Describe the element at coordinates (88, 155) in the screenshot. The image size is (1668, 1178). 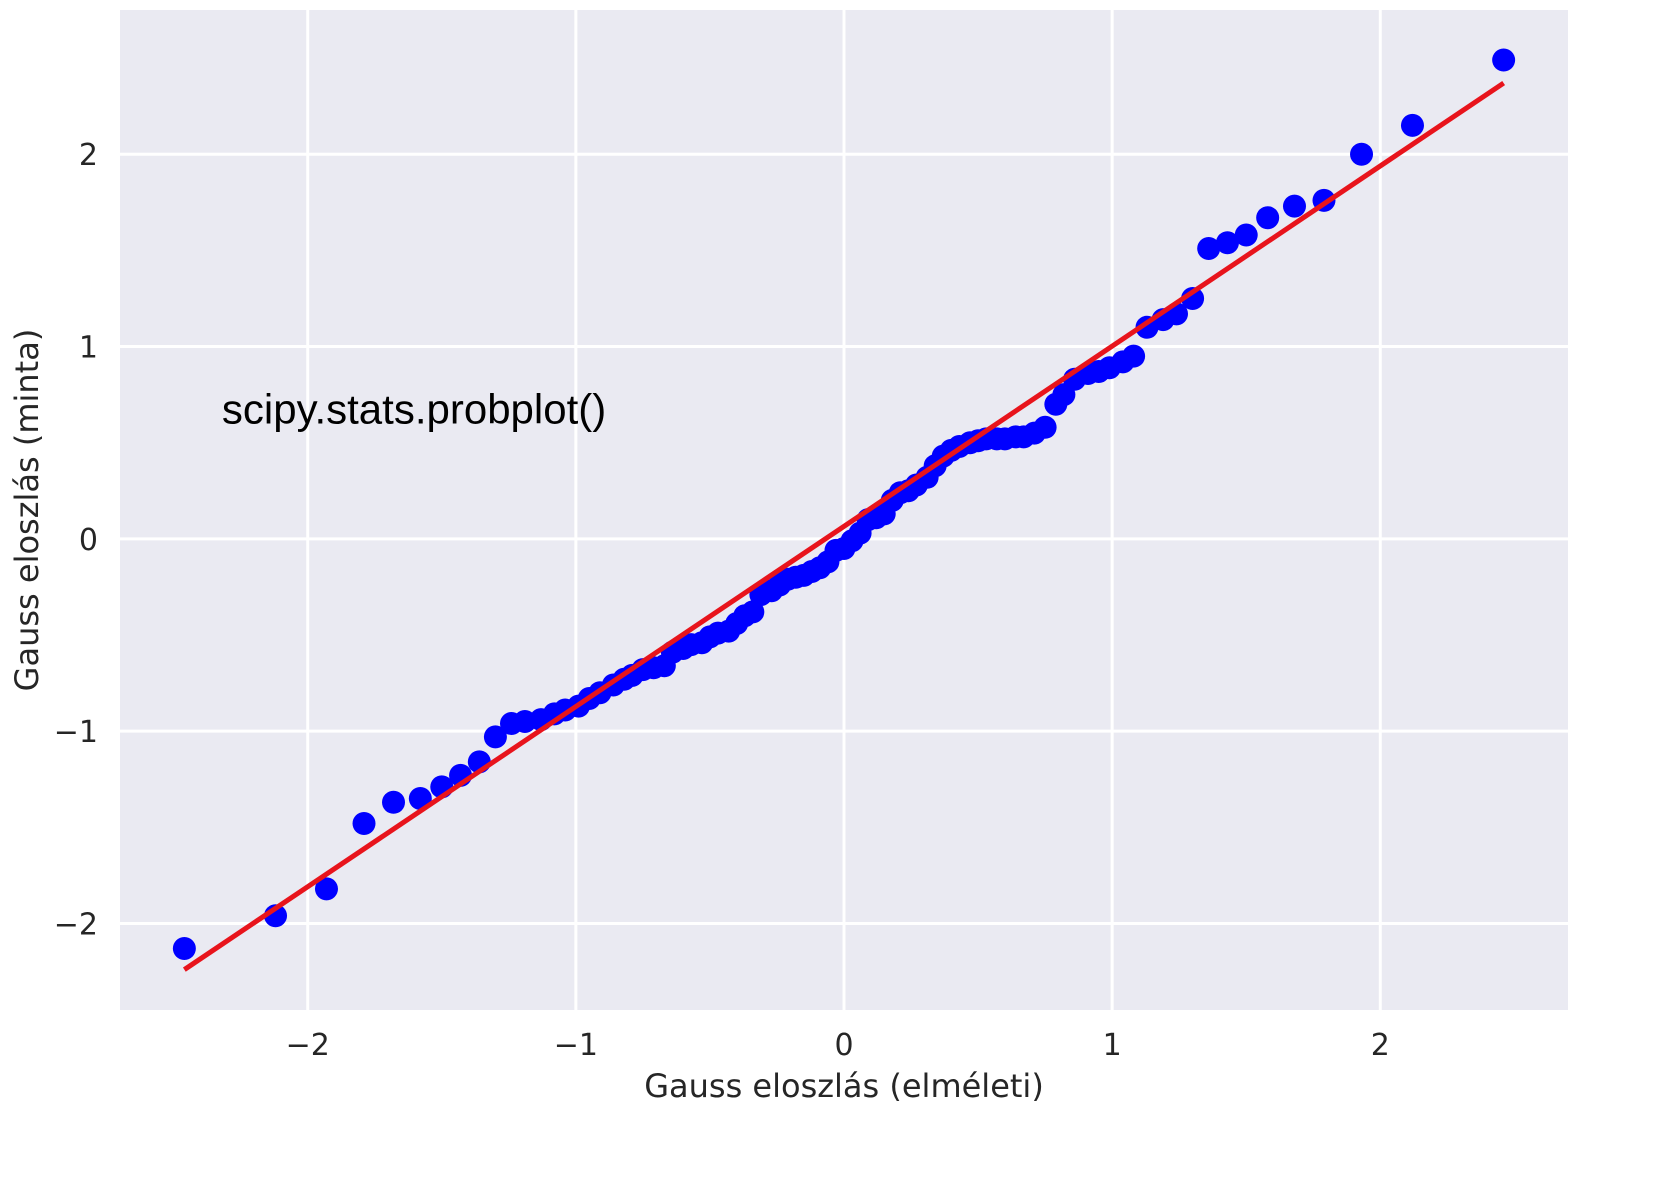
I see `y-tick-label: 2` at that location.